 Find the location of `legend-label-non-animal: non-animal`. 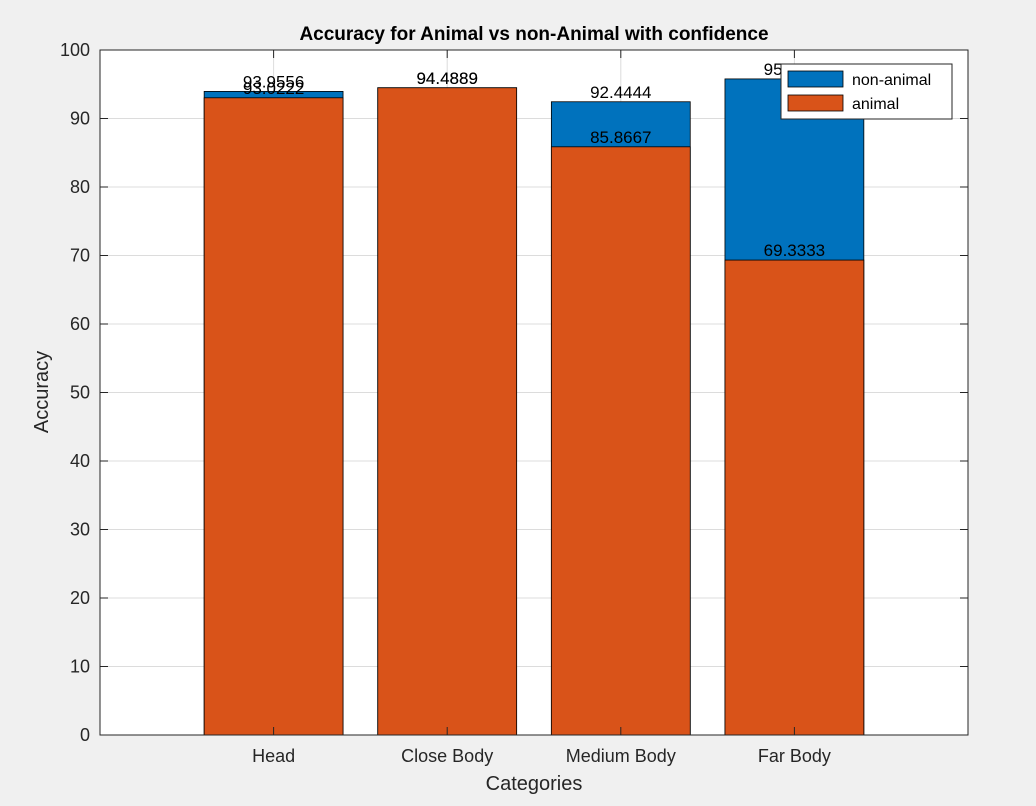

legend-label-non-animal: non-animal is located at coordinates (891, 80).